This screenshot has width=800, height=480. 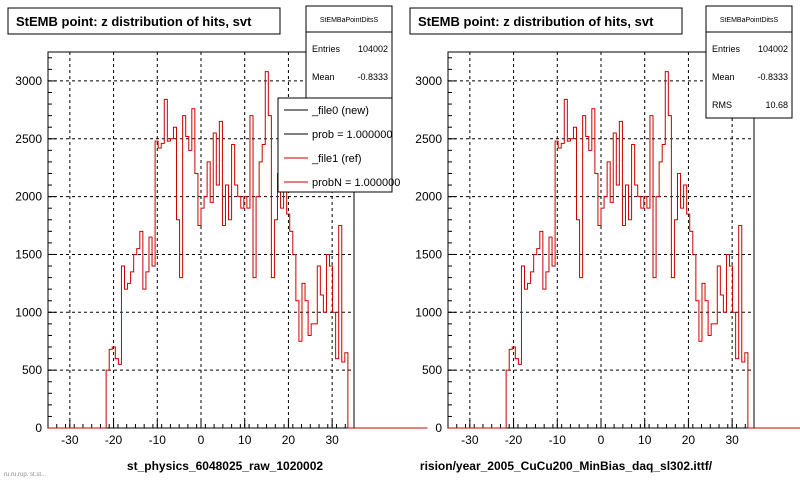 What do you see at coordinates (470, 440) in the screenshot?
I see `x-tick-label-right: -30` at bounding box center [470, 440].